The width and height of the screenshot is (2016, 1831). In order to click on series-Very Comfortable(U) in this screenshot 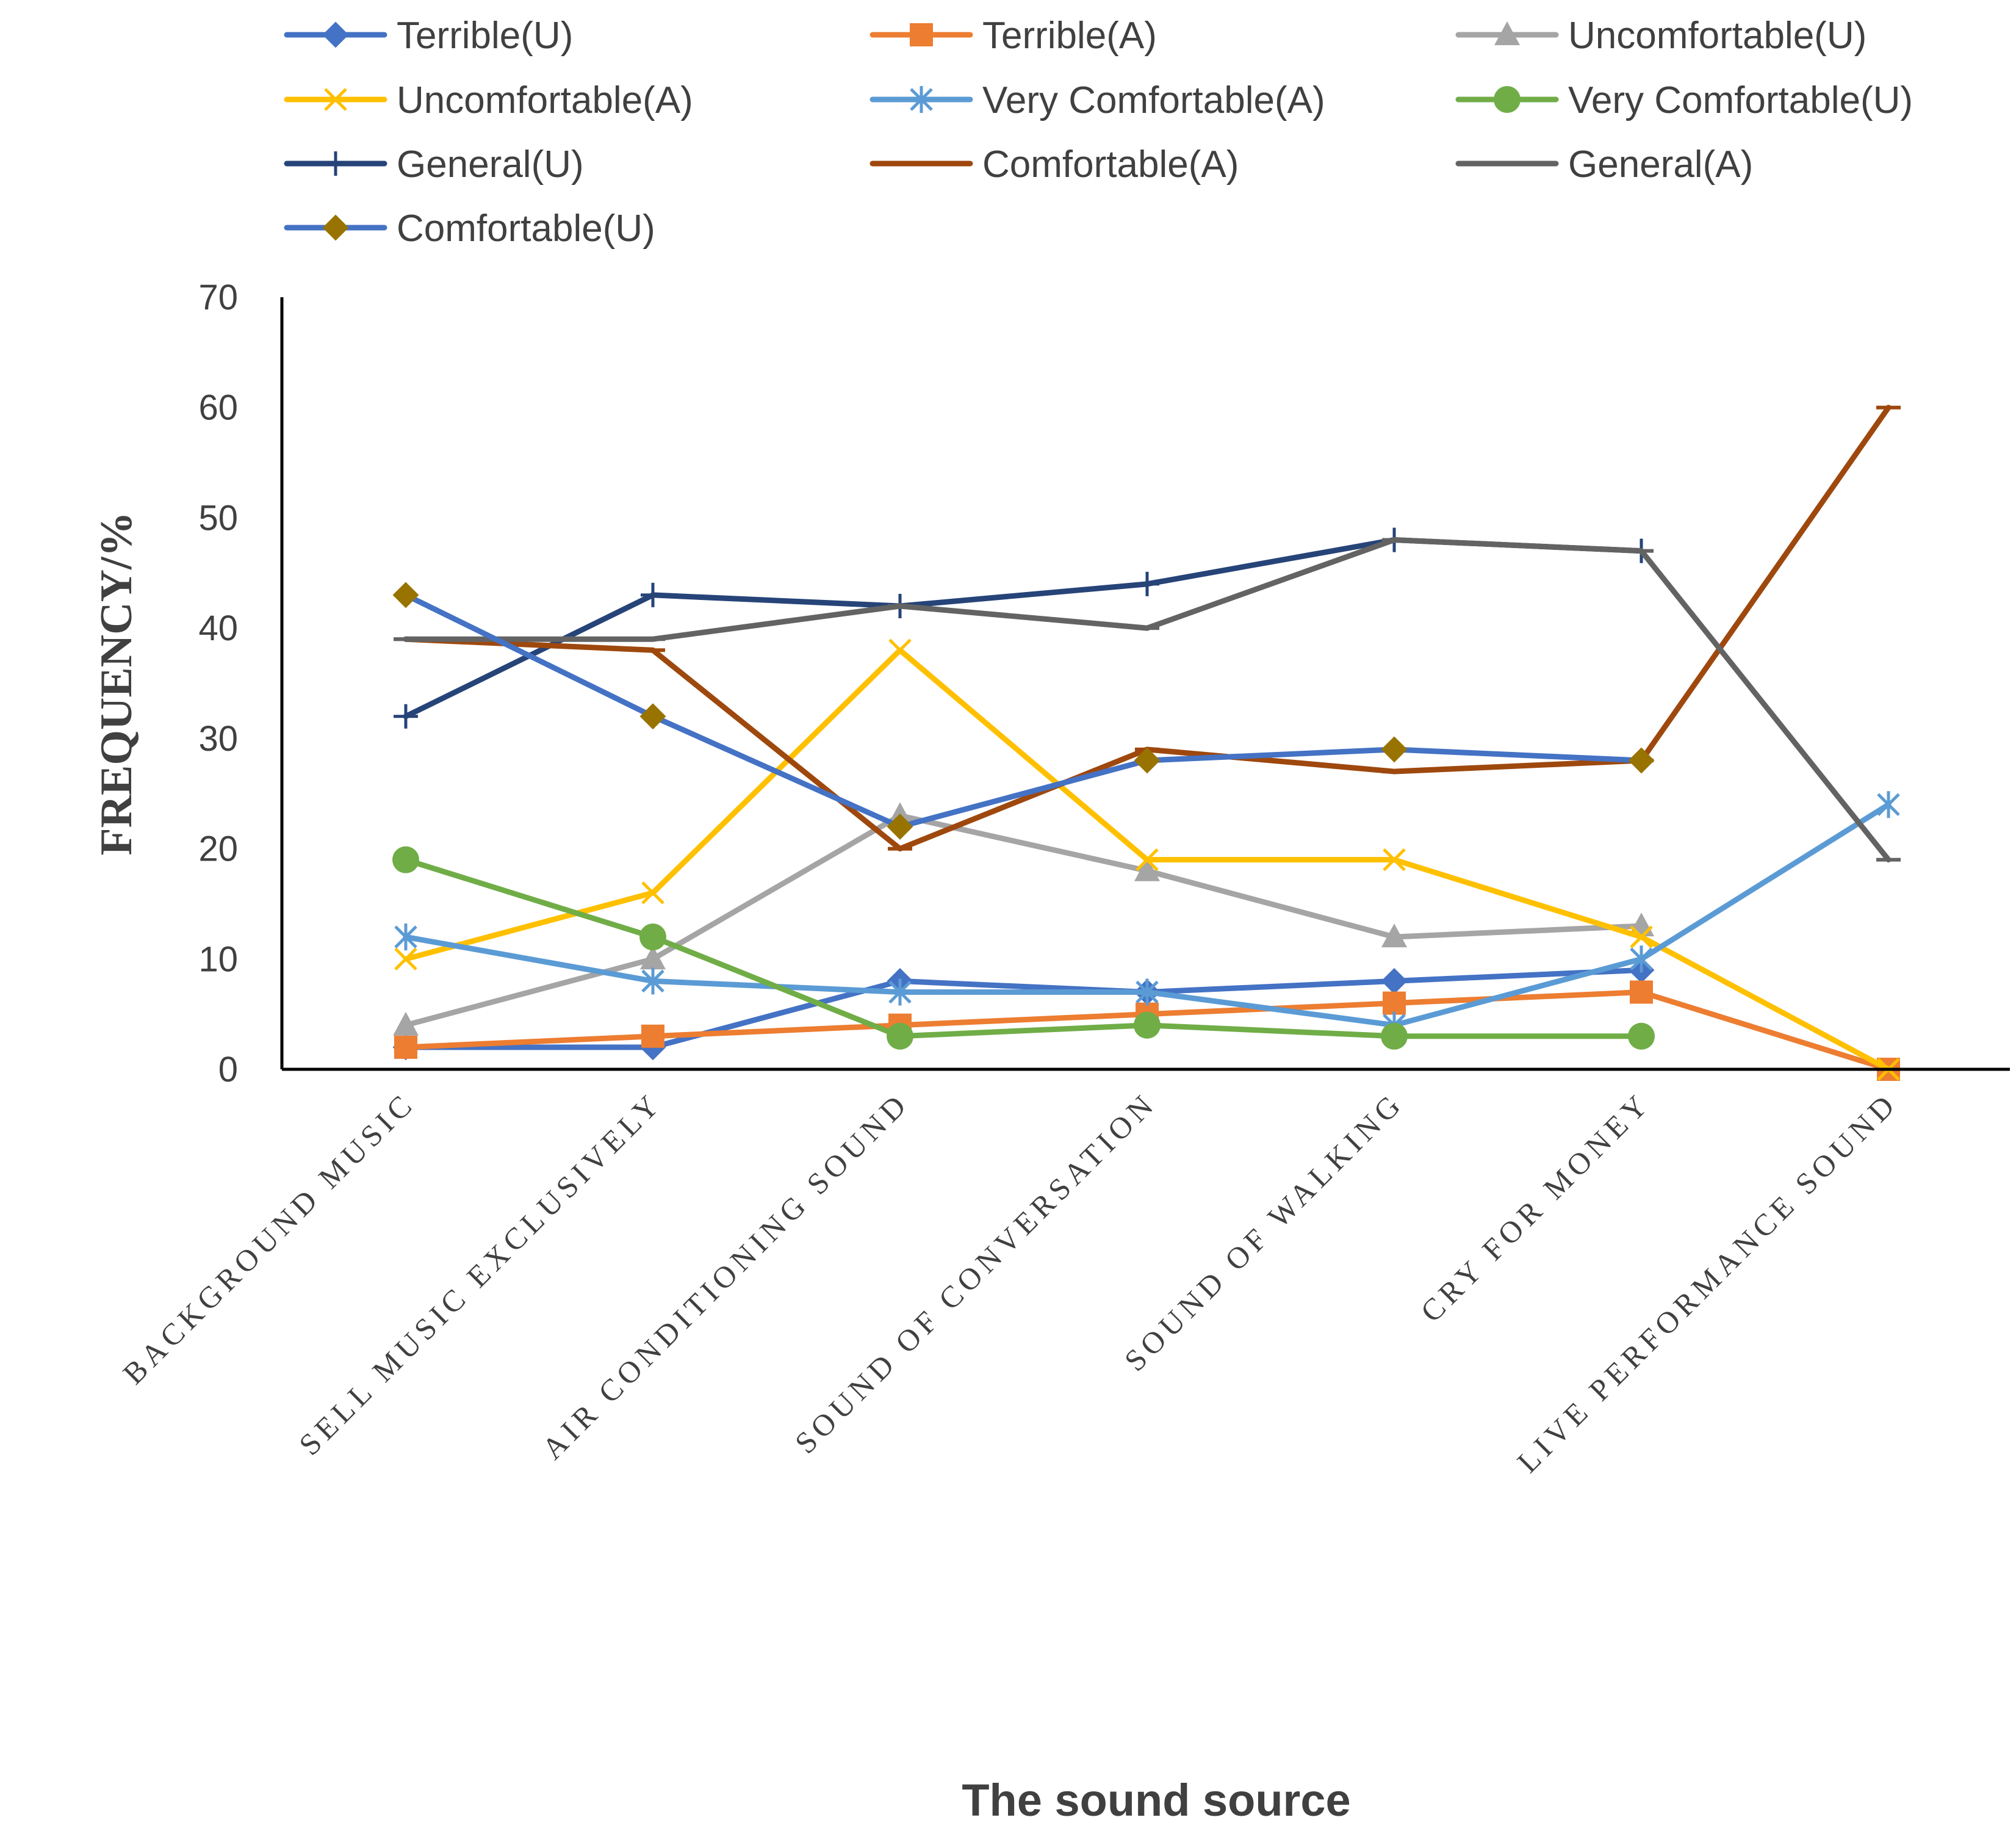, I will do `click(1024, 948)`.